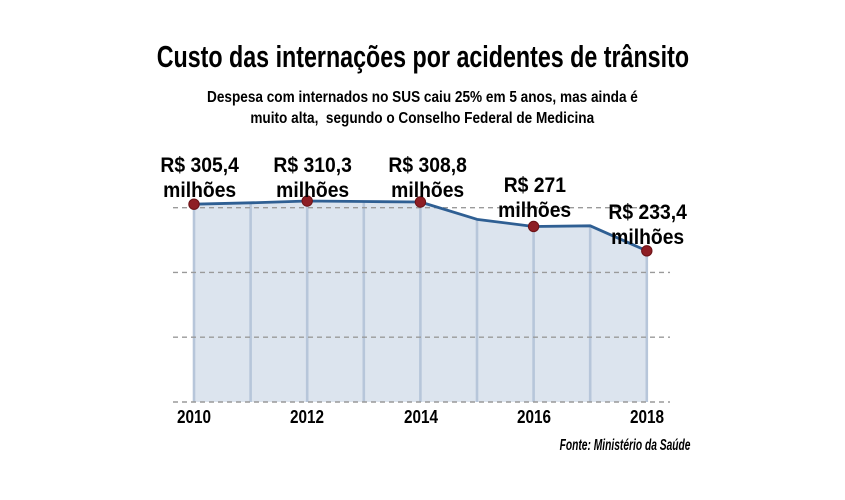 The height and width of the screenshot is (500, 845). I want to click on x-tick-2018: 2018, so click(647, 418).